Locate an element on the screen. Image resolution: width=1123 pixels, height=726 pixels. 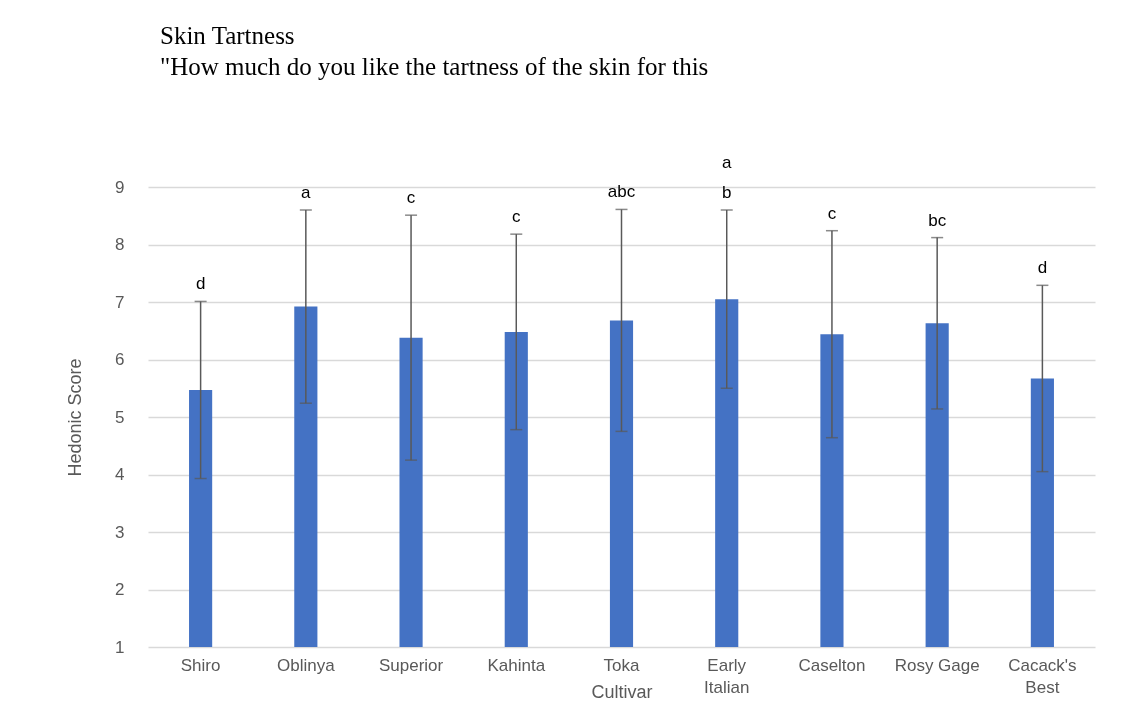
y-tick-label: 9 is located at coordinates (120, 187).